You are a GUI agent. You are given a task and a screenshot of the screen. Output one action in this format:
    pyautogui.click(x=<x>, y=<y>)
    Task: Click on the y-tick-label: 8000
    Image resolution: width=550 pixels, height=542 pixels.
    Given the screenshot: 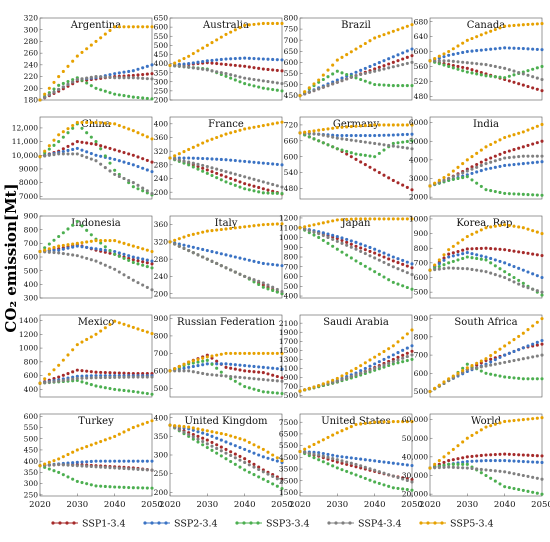 What is the action you would take?
    pyautogui.click(x=28, y=182)
    